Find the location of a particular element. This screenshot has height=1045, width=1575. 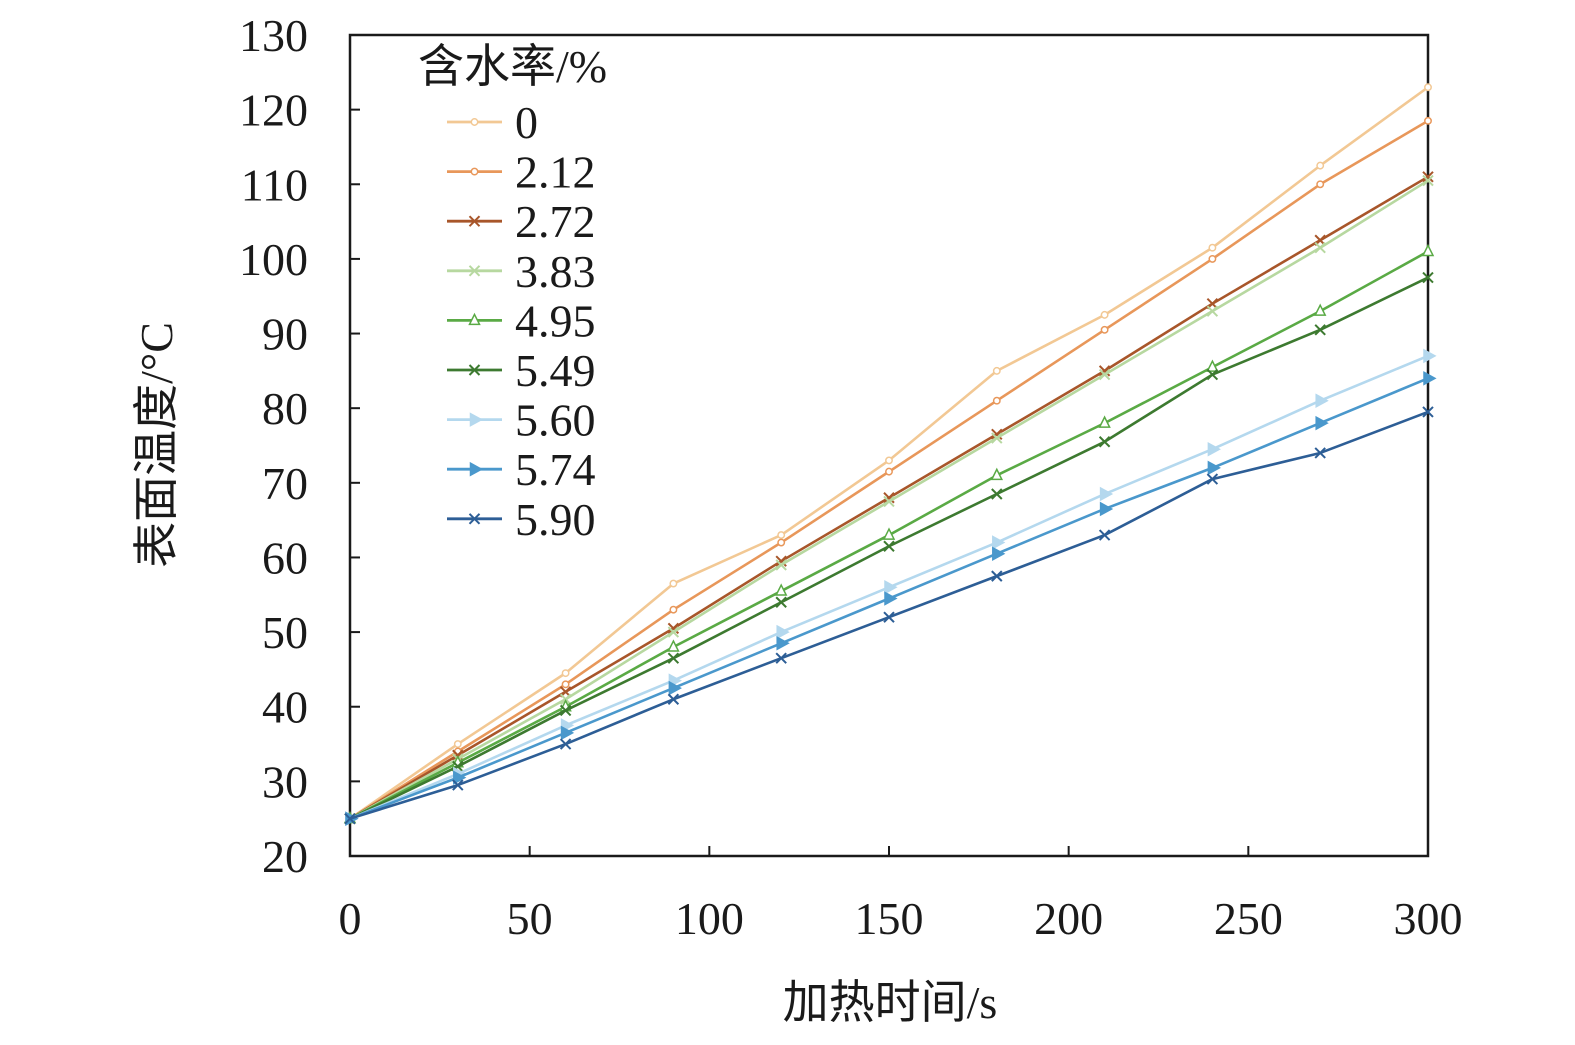

legend-item: 5.49 is located at coordinates (521, 370).